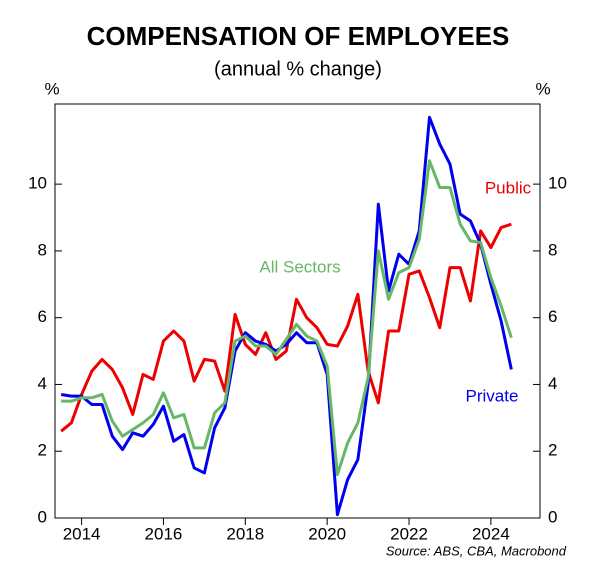 The width and height of the screenshot is (596, 564). I want to click on y2-tick-label: 8, so click(552, 249).